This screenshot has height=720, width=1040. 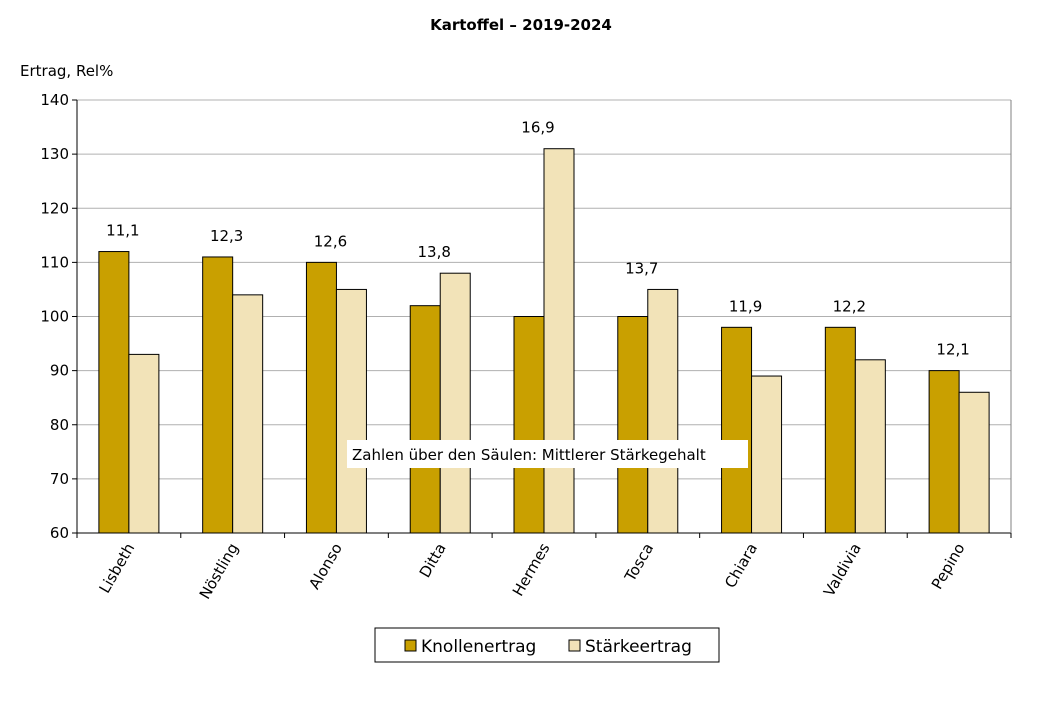 I want to click on data-label: 12,1, so click(x=952, y=350).